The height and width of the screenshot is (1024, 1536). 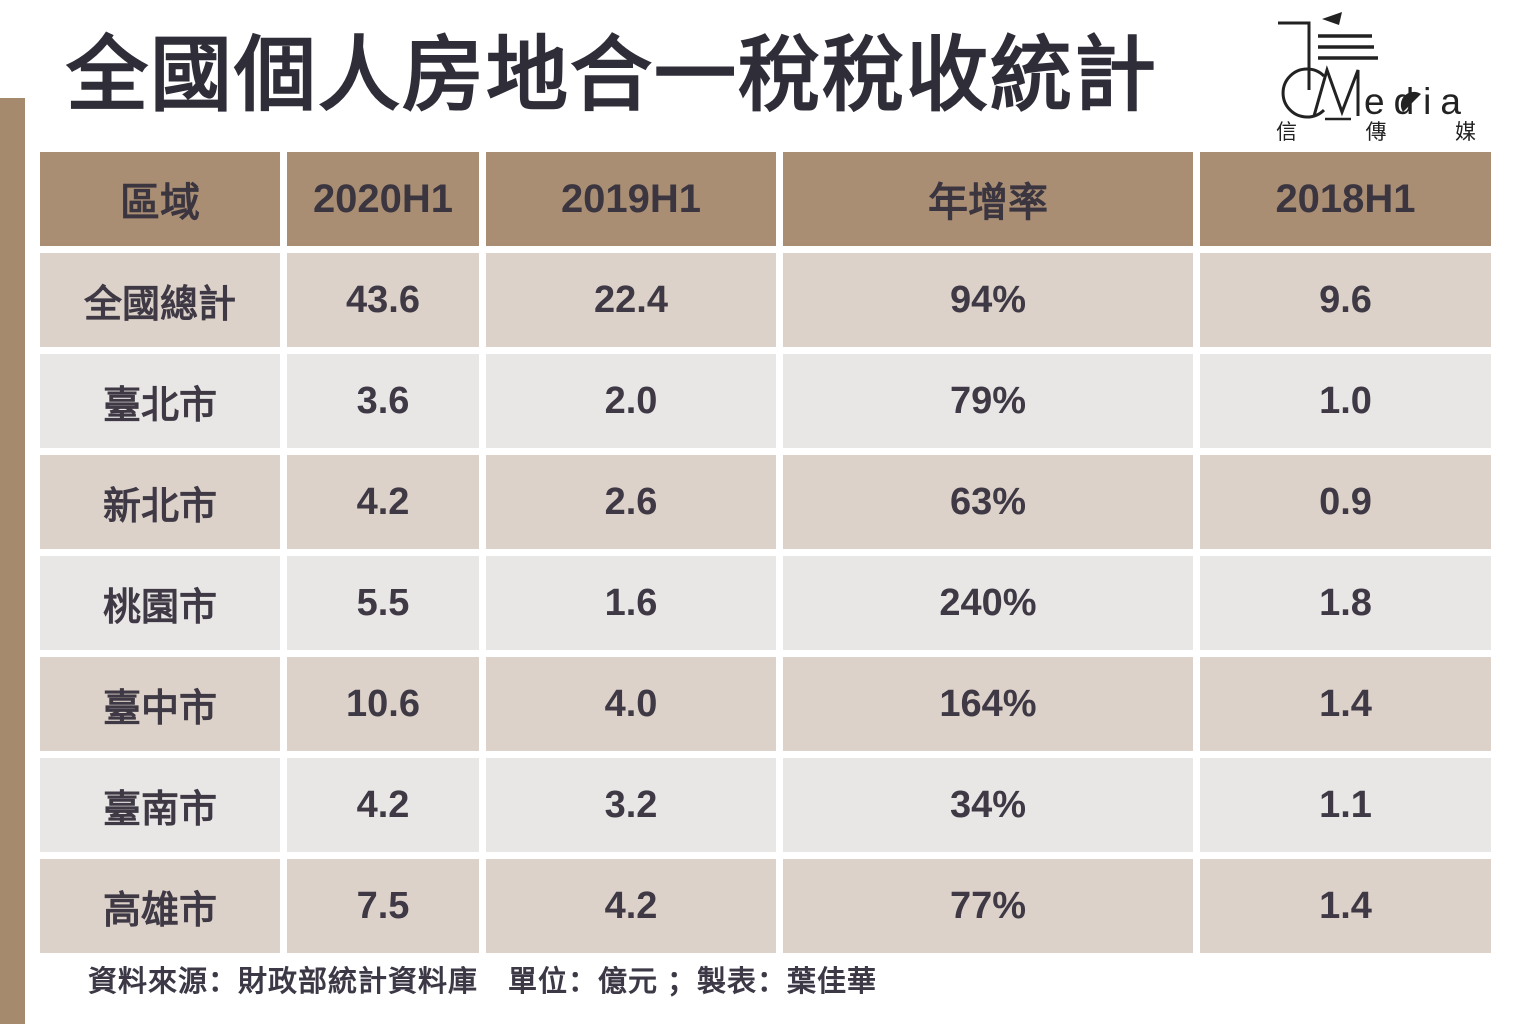 What do you see at coordinates (631, 704) in the screenshot?
I see `table-row-cell: 4.0` at bounding box center [631, 704].